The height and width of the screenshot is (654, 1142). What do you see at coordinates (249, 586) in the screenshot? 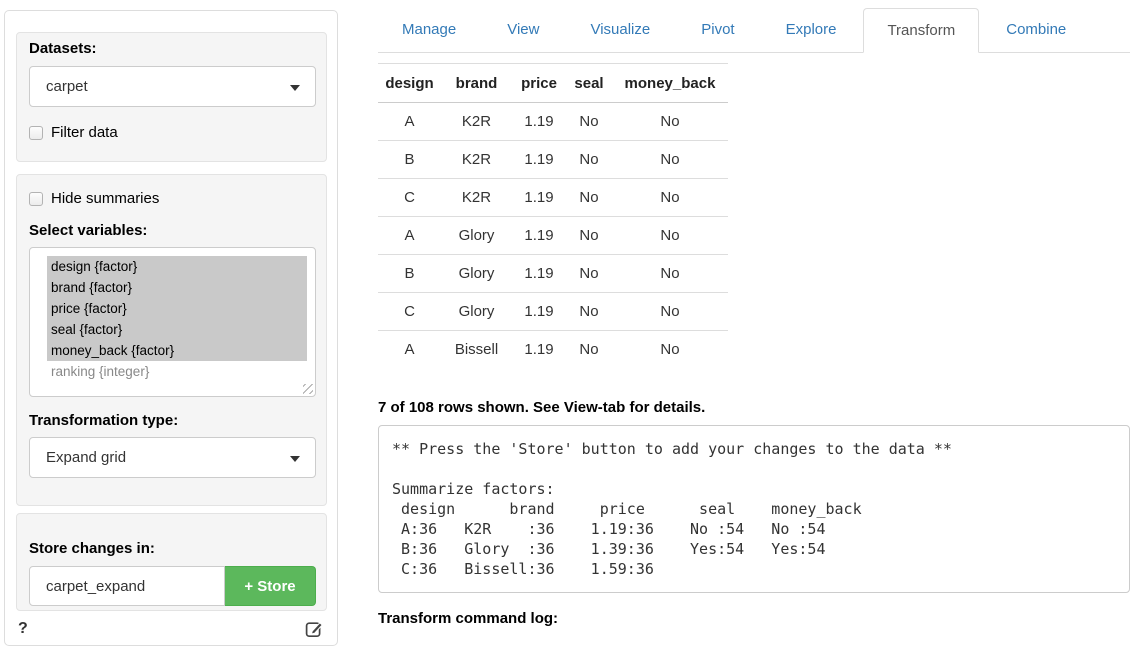
I see `plus-icon: +` at bounding box center [249, 586].